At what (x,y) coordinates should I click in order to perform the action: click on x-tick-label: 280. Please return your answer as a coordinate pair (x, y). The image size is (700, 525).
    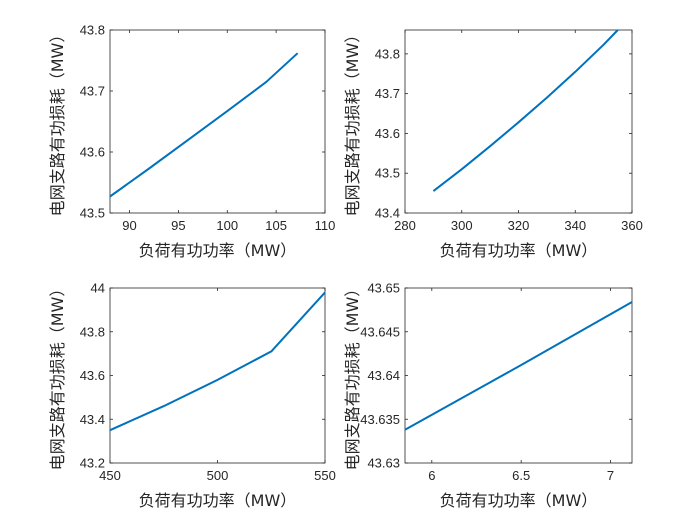
    Looking at the image, I should click on (405, 225).